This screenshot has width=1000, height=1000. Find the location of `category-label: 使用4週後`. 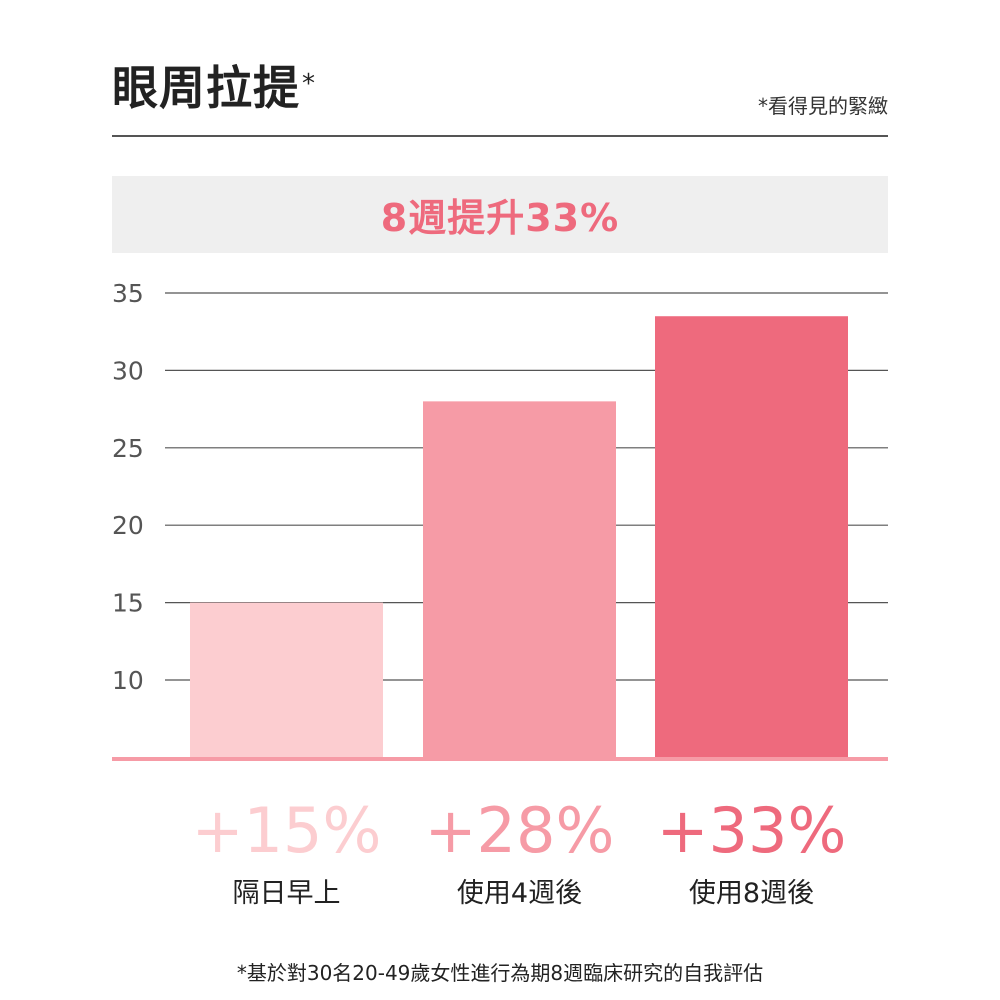

category-label: 使用4週後 is located at coordinates (519, 893).